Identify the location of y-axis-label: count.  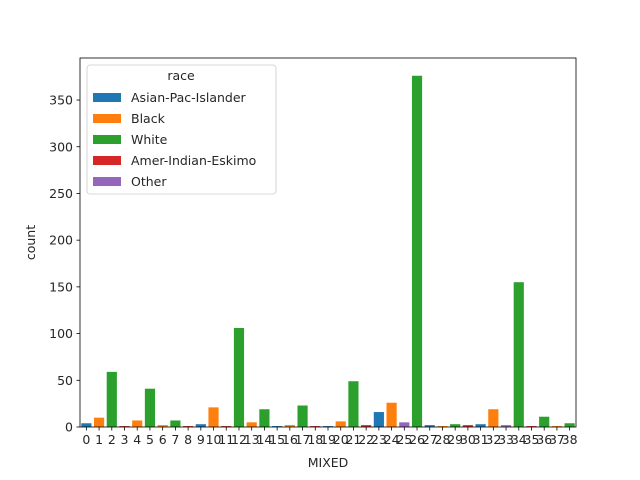
(30, 242).